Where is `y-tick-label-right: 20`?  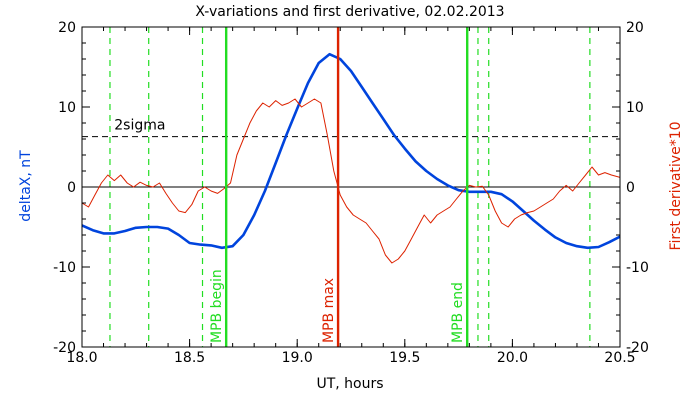
y-tick-label-right: 20 is located at coordinates (635, 28).